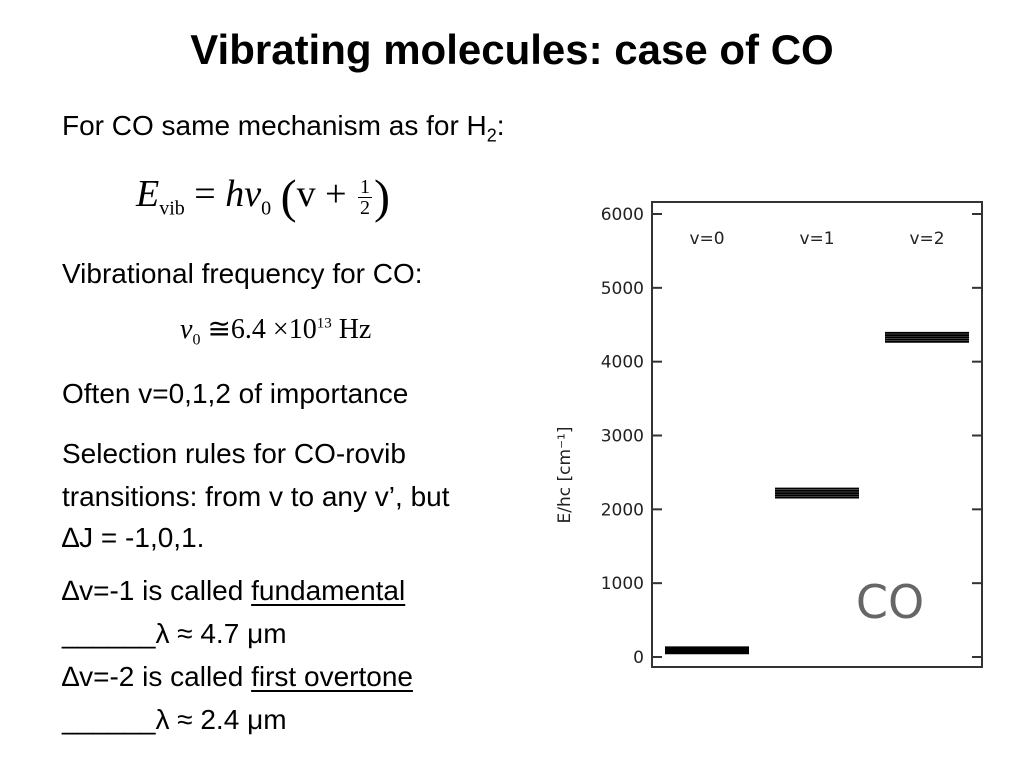 The height and width of the screenshot is (768, 1024). Describe the element at coordinates (235, 194) in the screenshot. I see `formula-h: h` at that location.